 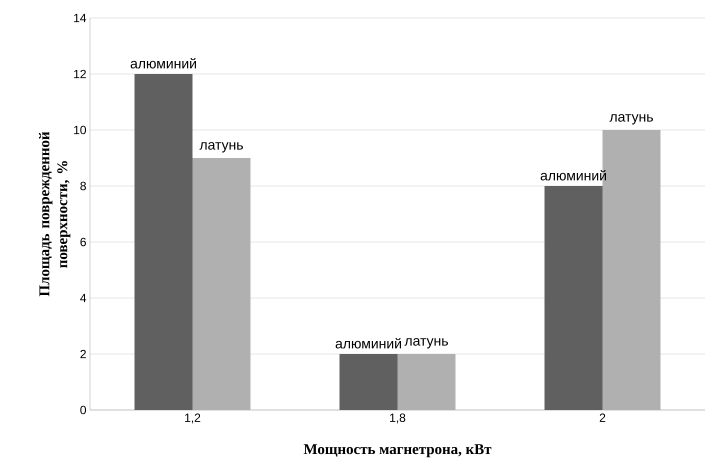 What do you see at coordinates (54, 214) in the screenshot?
I see `y-axis-title: Площадь поврежденной поверхности, %` at bounding box center [54, 214].